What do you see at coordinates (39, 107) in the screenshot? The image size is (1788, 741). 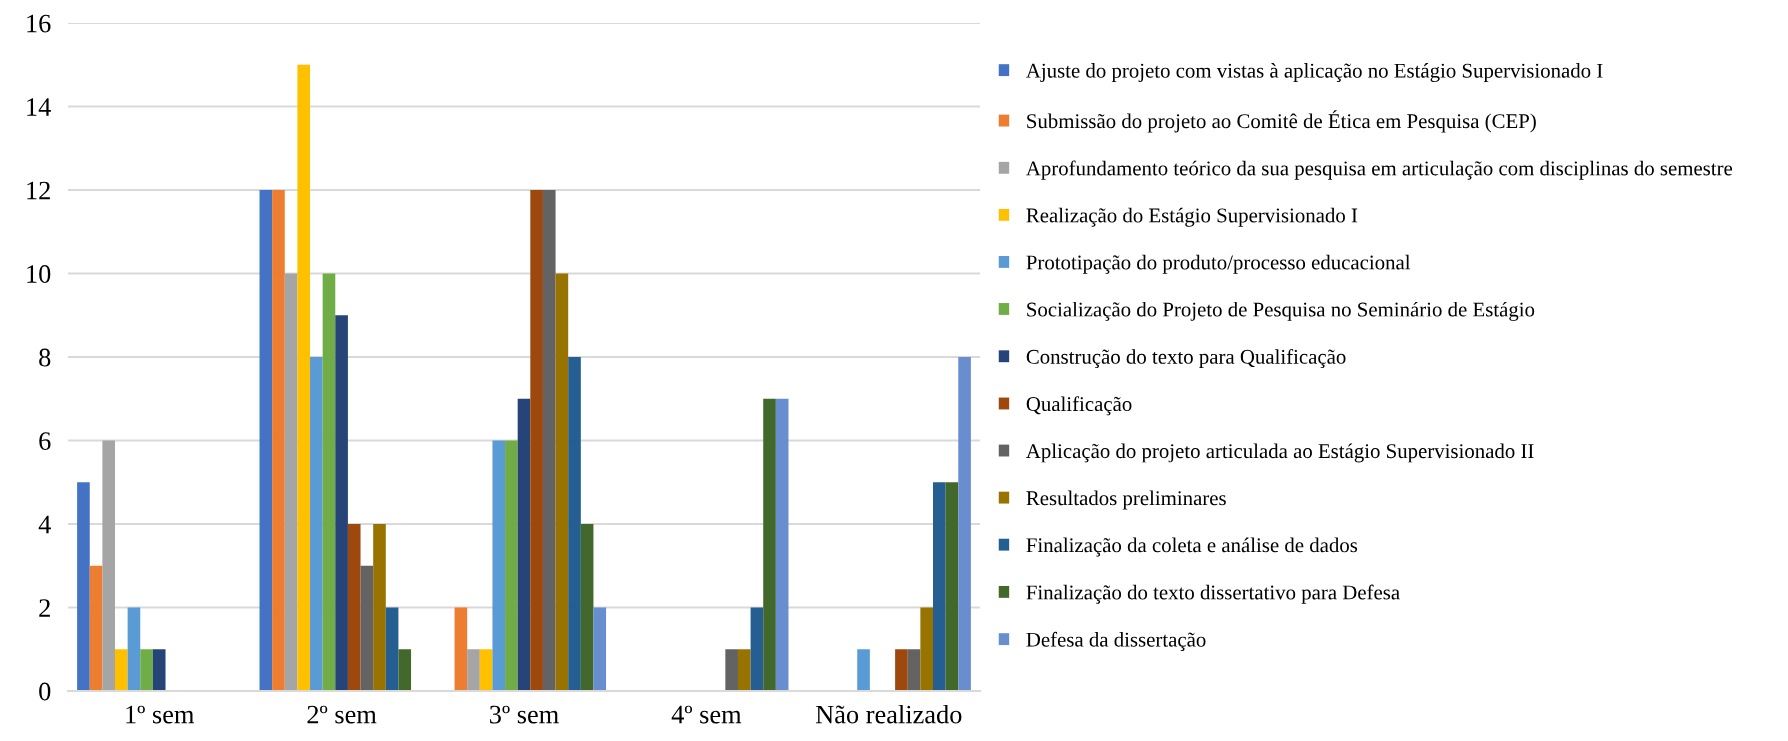 I see `y-tick-label: 14` at bounding box center [39, 107].